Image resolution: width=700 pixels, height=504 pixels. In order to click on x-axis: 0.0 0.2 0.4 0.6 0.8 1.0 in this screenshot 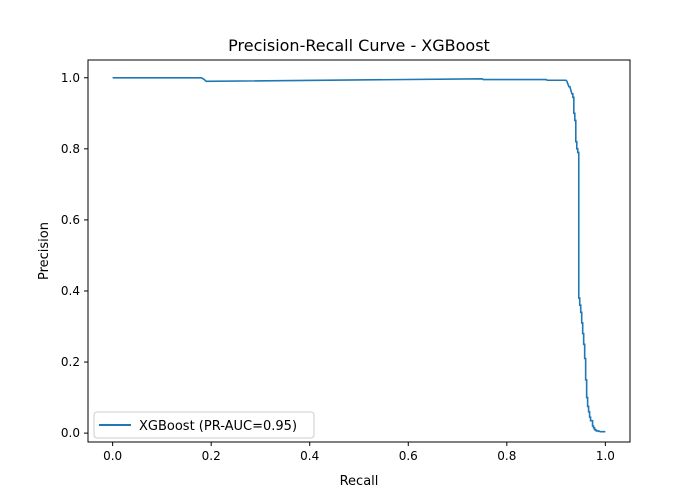, I will do `click(359, 452)`.